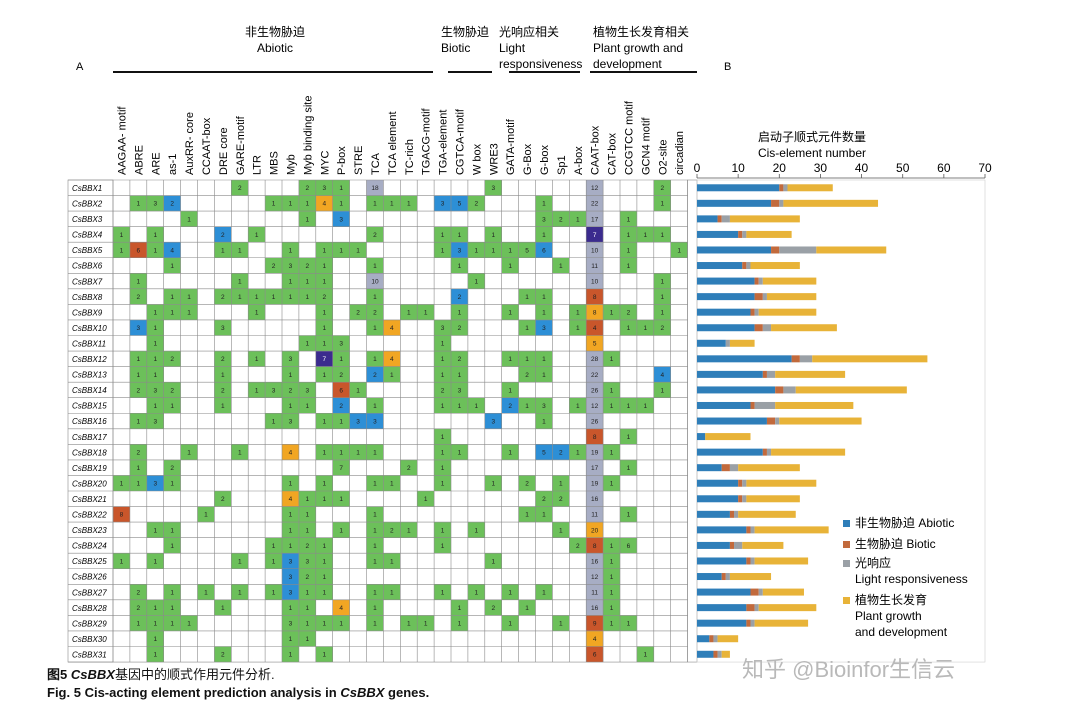  I want to click on category-growth-en-2: development, so click(627, 64).